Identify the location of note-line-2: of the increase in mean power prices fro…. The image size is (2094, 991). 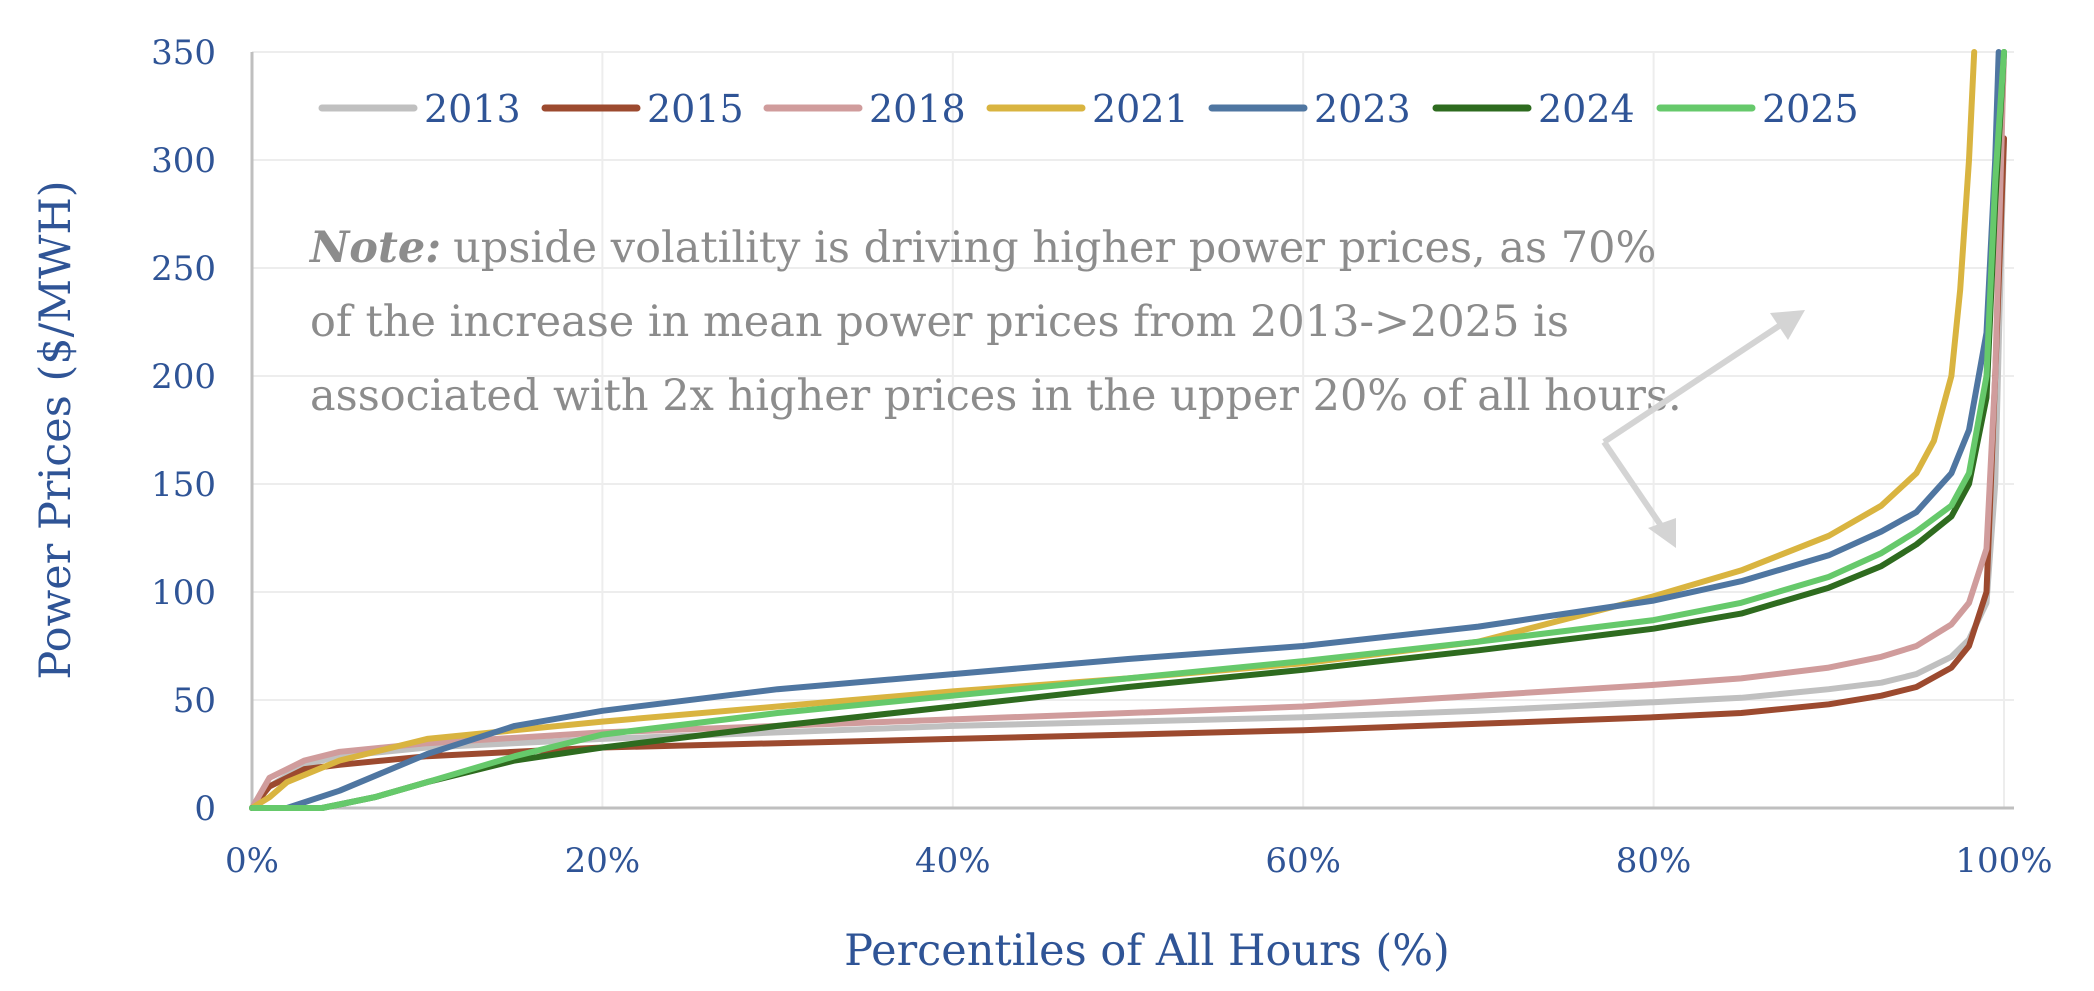
(939, 322).